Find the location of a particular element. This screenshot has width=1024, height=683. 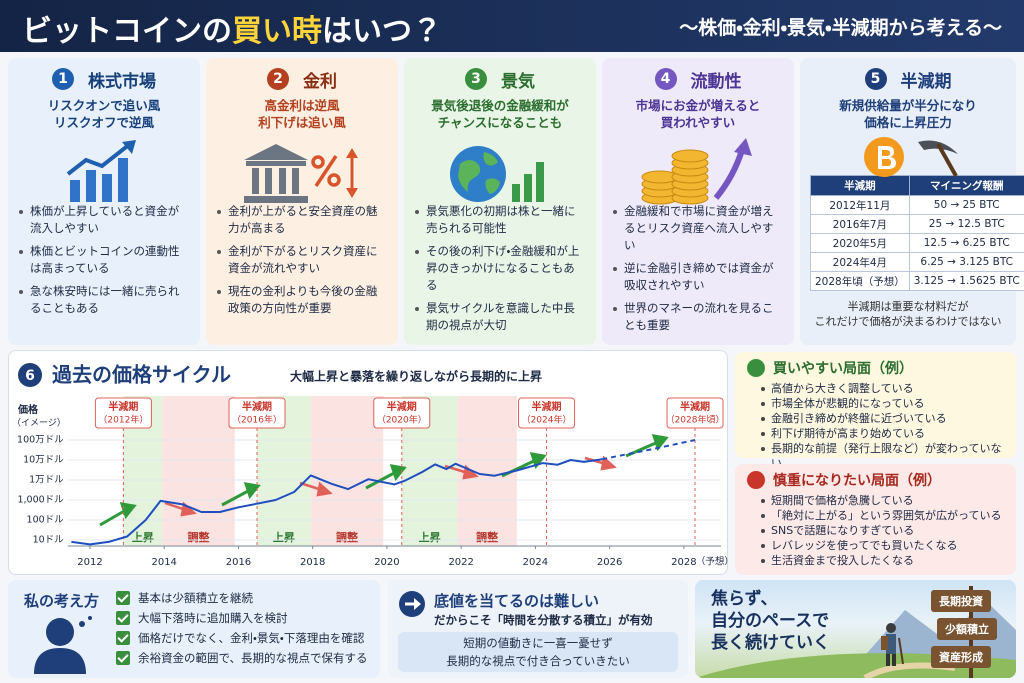

headline-line: 高金利は逆風 is located at coordinates (302, 105).